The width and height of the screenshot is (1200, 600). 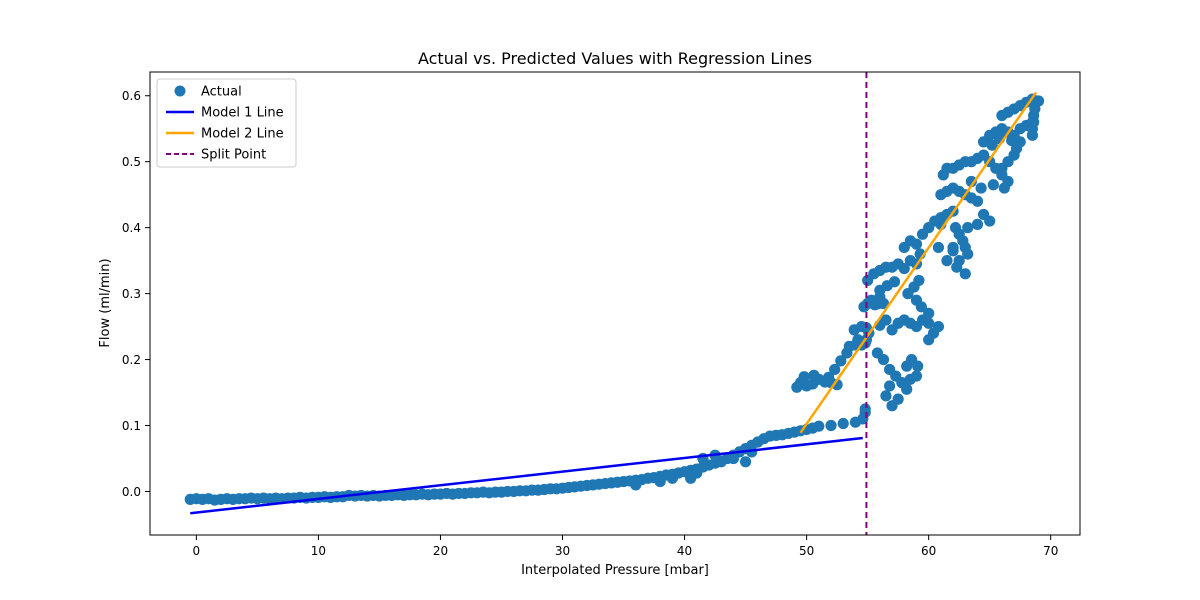 I want to click on y-axis: 0.0 0.1 0.2 0.3 0.4 0.5 0.6, so click(x=136, y=294).